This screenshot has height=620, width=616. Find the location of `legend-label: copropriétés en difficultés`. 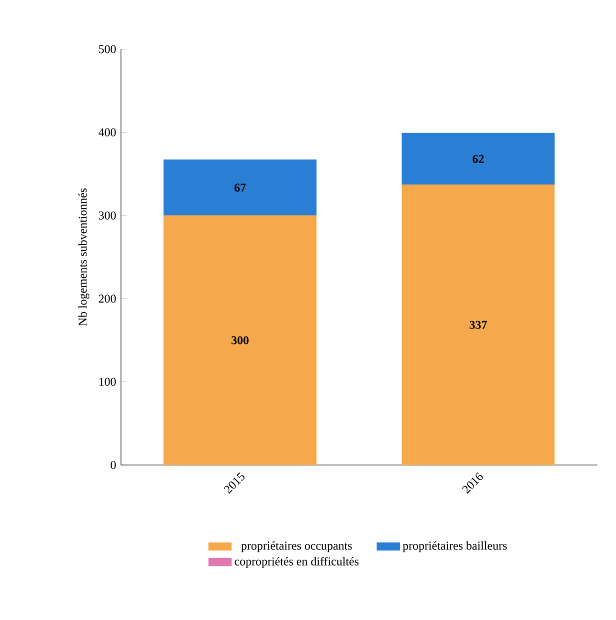

legend-label: copropriétés en difficultés is located at coordinates (296, 562).